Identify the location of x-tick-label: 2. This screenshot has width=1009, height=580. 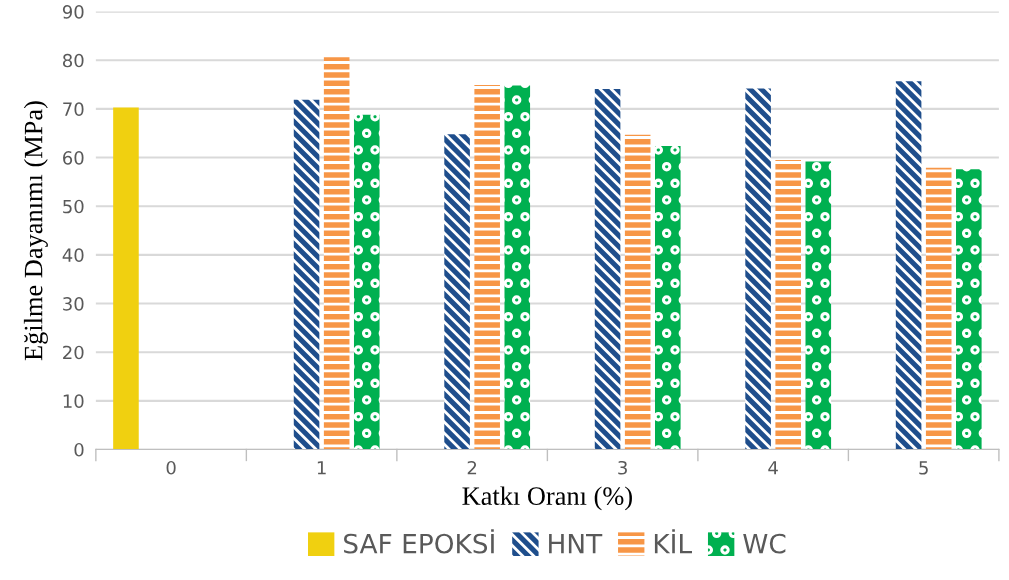
(472, 467).